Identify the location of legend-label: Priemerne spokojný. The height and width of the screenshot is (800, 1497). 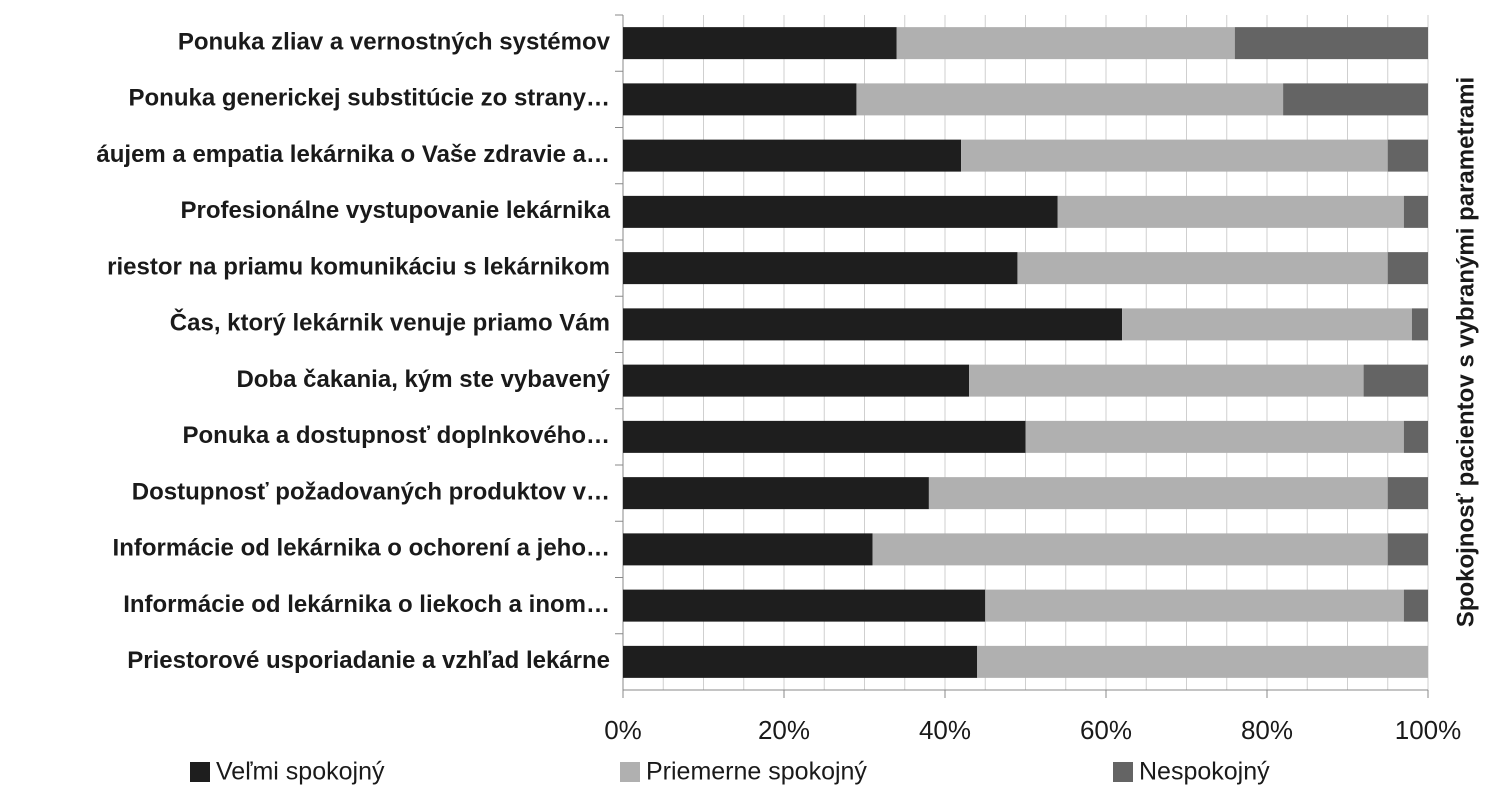
(756, 772).